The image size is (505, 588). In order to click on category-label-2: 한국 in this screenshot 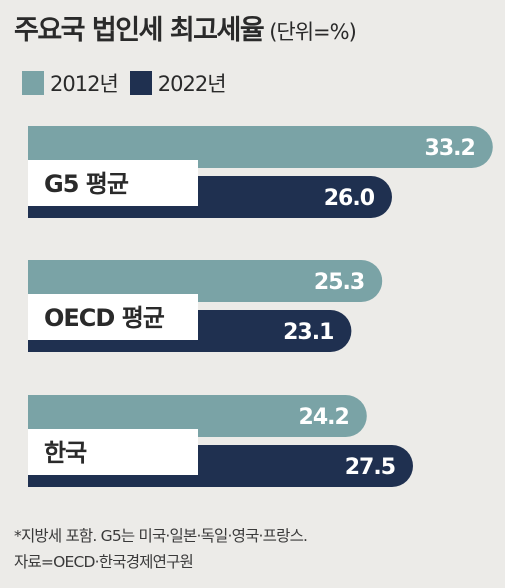, I will do `click(65, 453)`.